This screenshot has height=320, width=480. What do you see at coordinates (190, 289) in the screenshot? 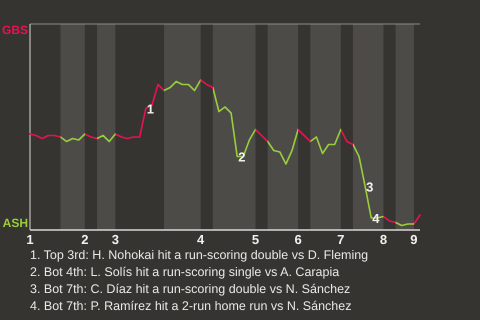
I see `text: 3. Bot 7th: C. Díaz hit a run-scoring double vs N. Sánchez` at bounding box center [190, 289].